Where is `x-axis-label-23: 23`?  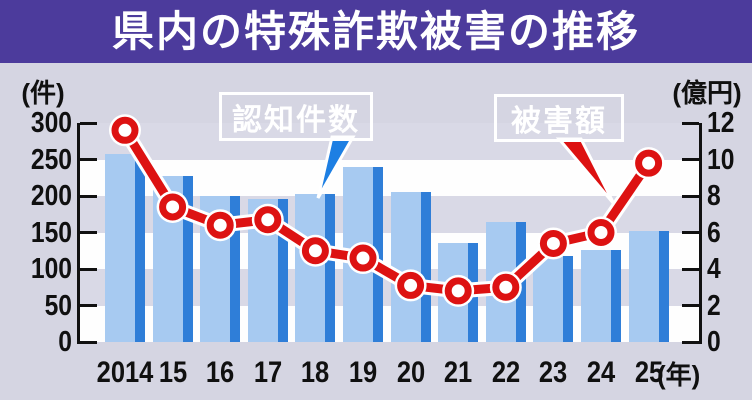 x-axis-label-23: 23 is located at coordinates (553, 372).